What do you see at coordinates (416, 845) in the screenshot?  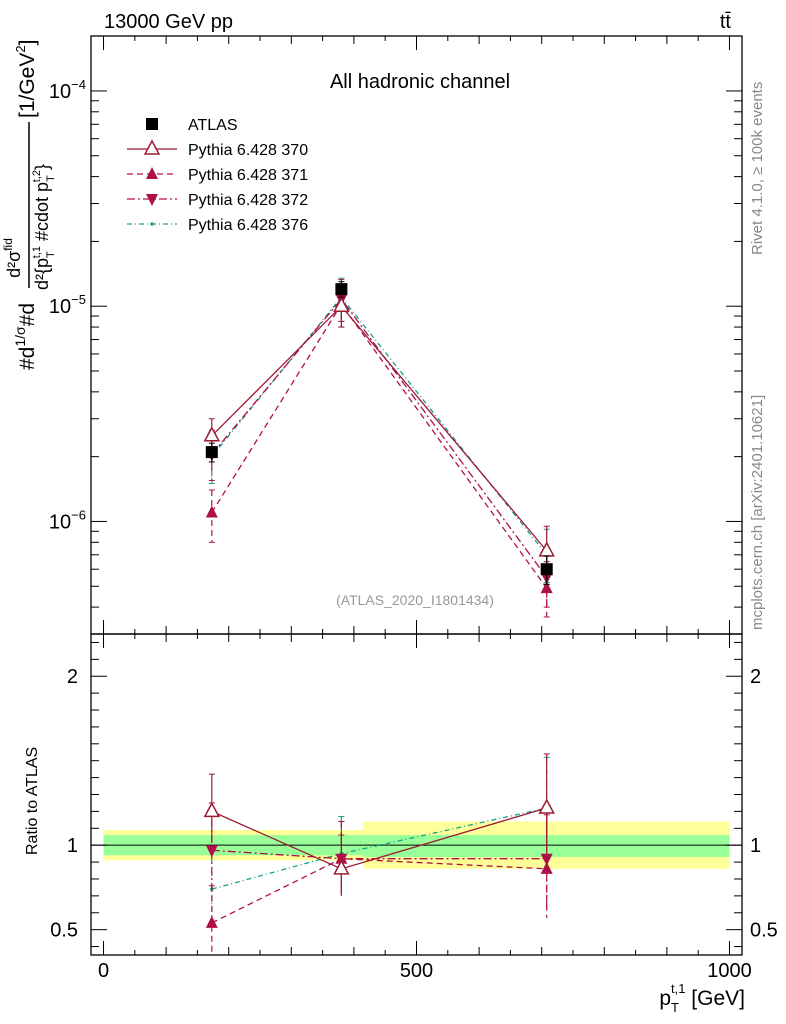 I see `ratio-bands` at bounding box center [416, 845].